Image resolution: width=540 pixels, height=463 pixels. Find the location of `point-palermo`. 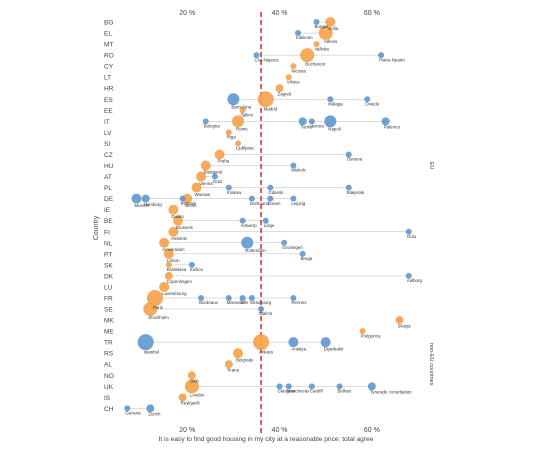

point-palermo is located at coordinates (385, 121).